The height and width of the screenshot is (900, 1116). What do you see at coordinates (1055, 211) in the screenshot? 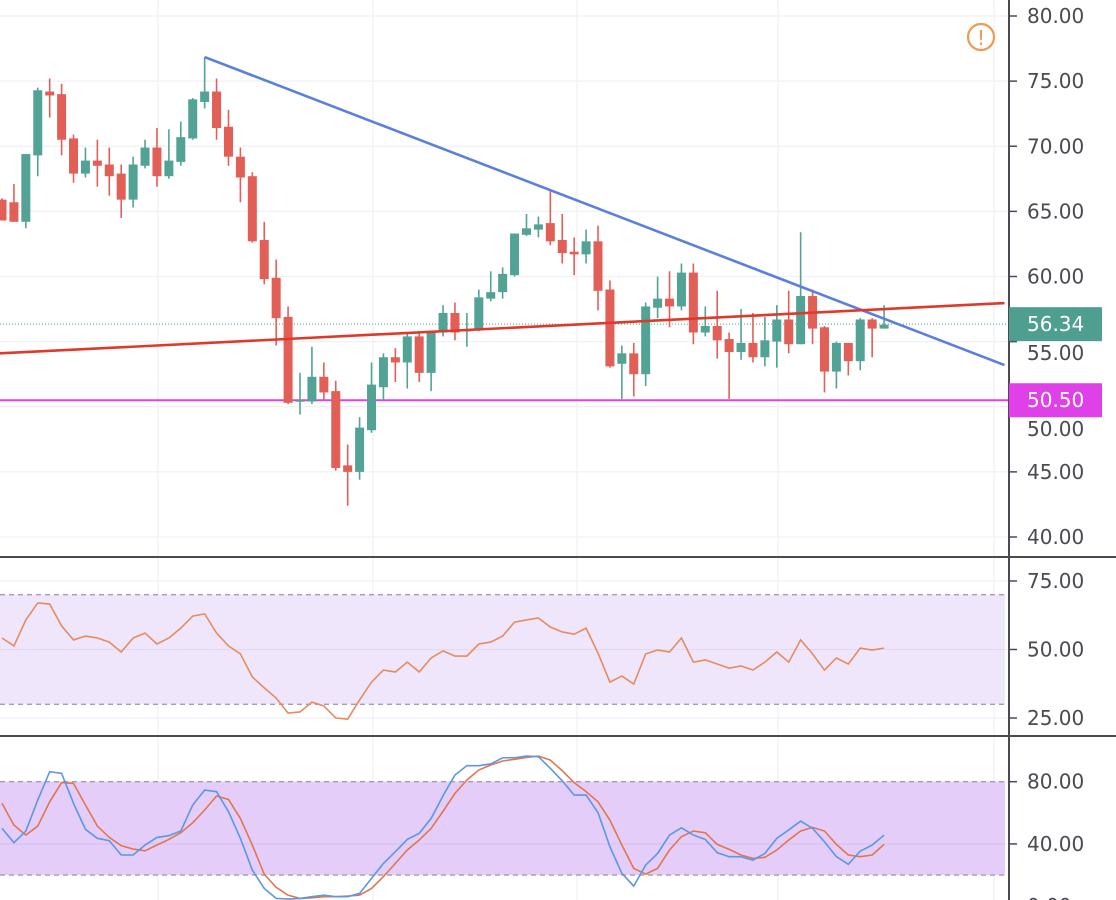
I see `price-tick-label: 65.00` at bounding box center [1055, 211].